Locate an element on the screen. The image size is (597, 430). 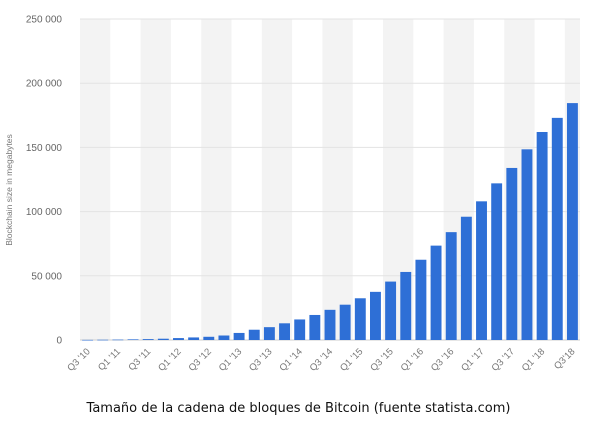
x-tick-label: Q1 '15 is located at coordinates (351, 359).